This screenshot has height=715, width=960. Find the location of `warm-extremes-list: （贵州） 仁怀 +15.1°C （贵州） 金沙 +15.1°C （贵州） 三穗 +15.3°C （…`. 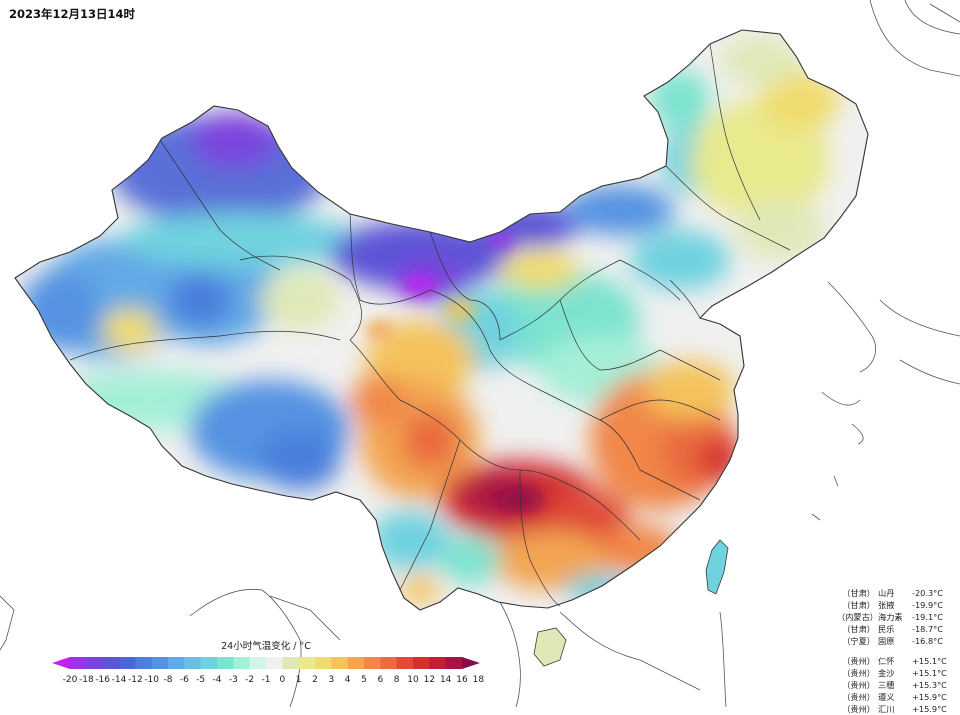

warm-extremes-list: （贵州） 仁怀 +15.1°C （贵州） 金沙 +15.1°C （贵州） 三穗 +15.3°C （… is located at coordinates (884, 685).